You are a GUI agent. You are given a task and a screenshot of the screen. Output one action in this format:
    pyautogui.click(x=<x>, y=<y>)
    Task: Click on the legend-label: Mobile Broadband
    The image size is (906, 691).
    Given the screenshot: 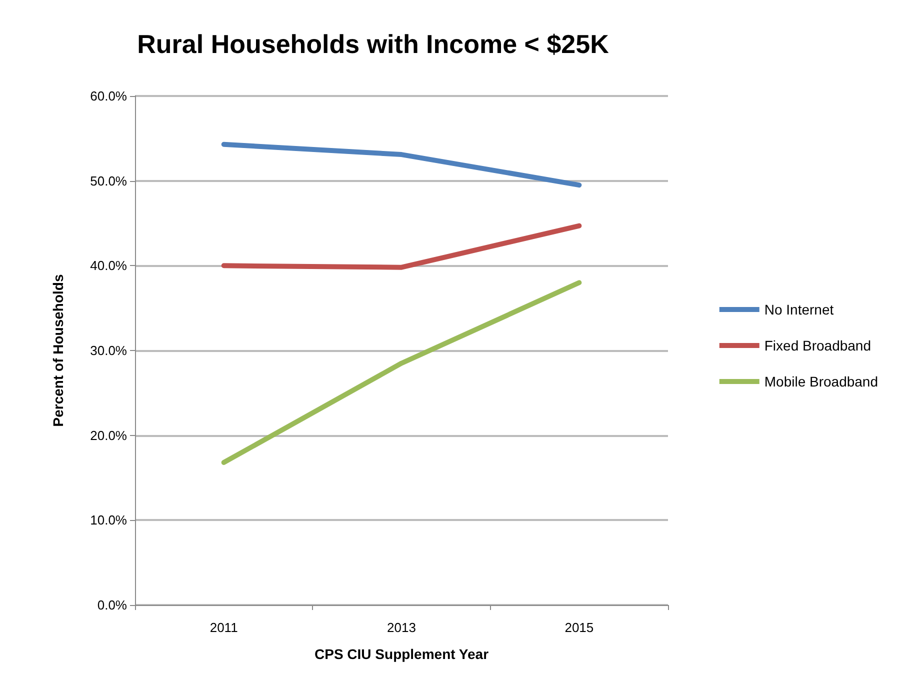 What is the action you would take?
    pyautogui.click(x=821, y=382)
    